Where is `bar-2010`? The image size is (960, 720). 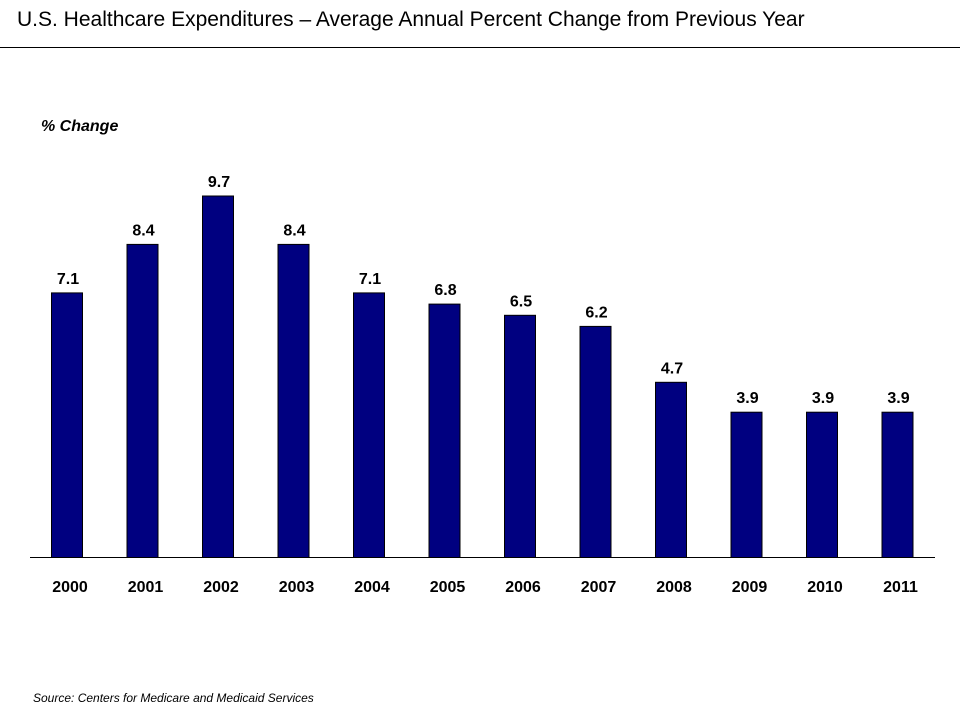 bar-2010 is located at coordinates (822, 485).